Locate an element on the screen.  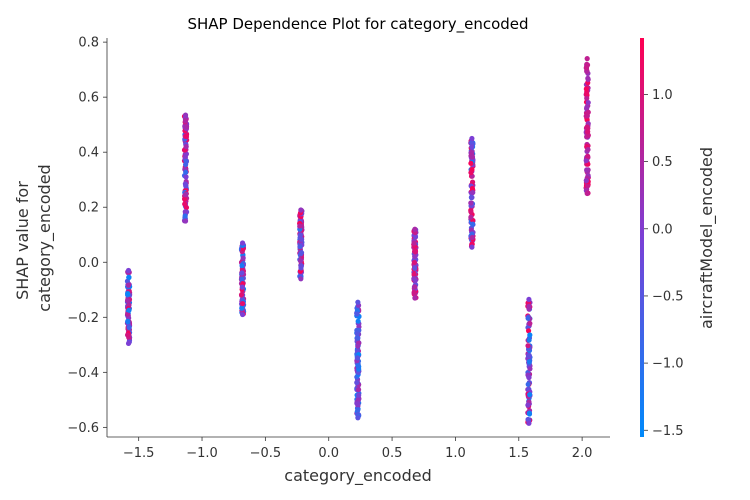
colorbar-tick-label: −0.5 is located at coordinates (668, 296).